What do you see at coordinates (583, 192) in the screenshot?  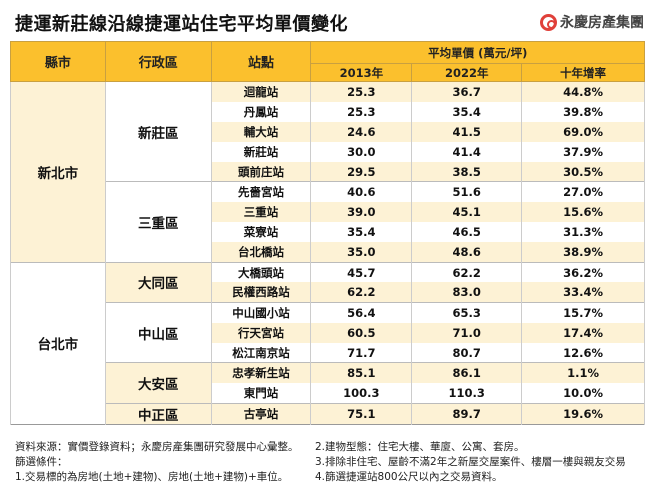 I see `growth-cell: 27.0%` at bounding box center [583, 192].